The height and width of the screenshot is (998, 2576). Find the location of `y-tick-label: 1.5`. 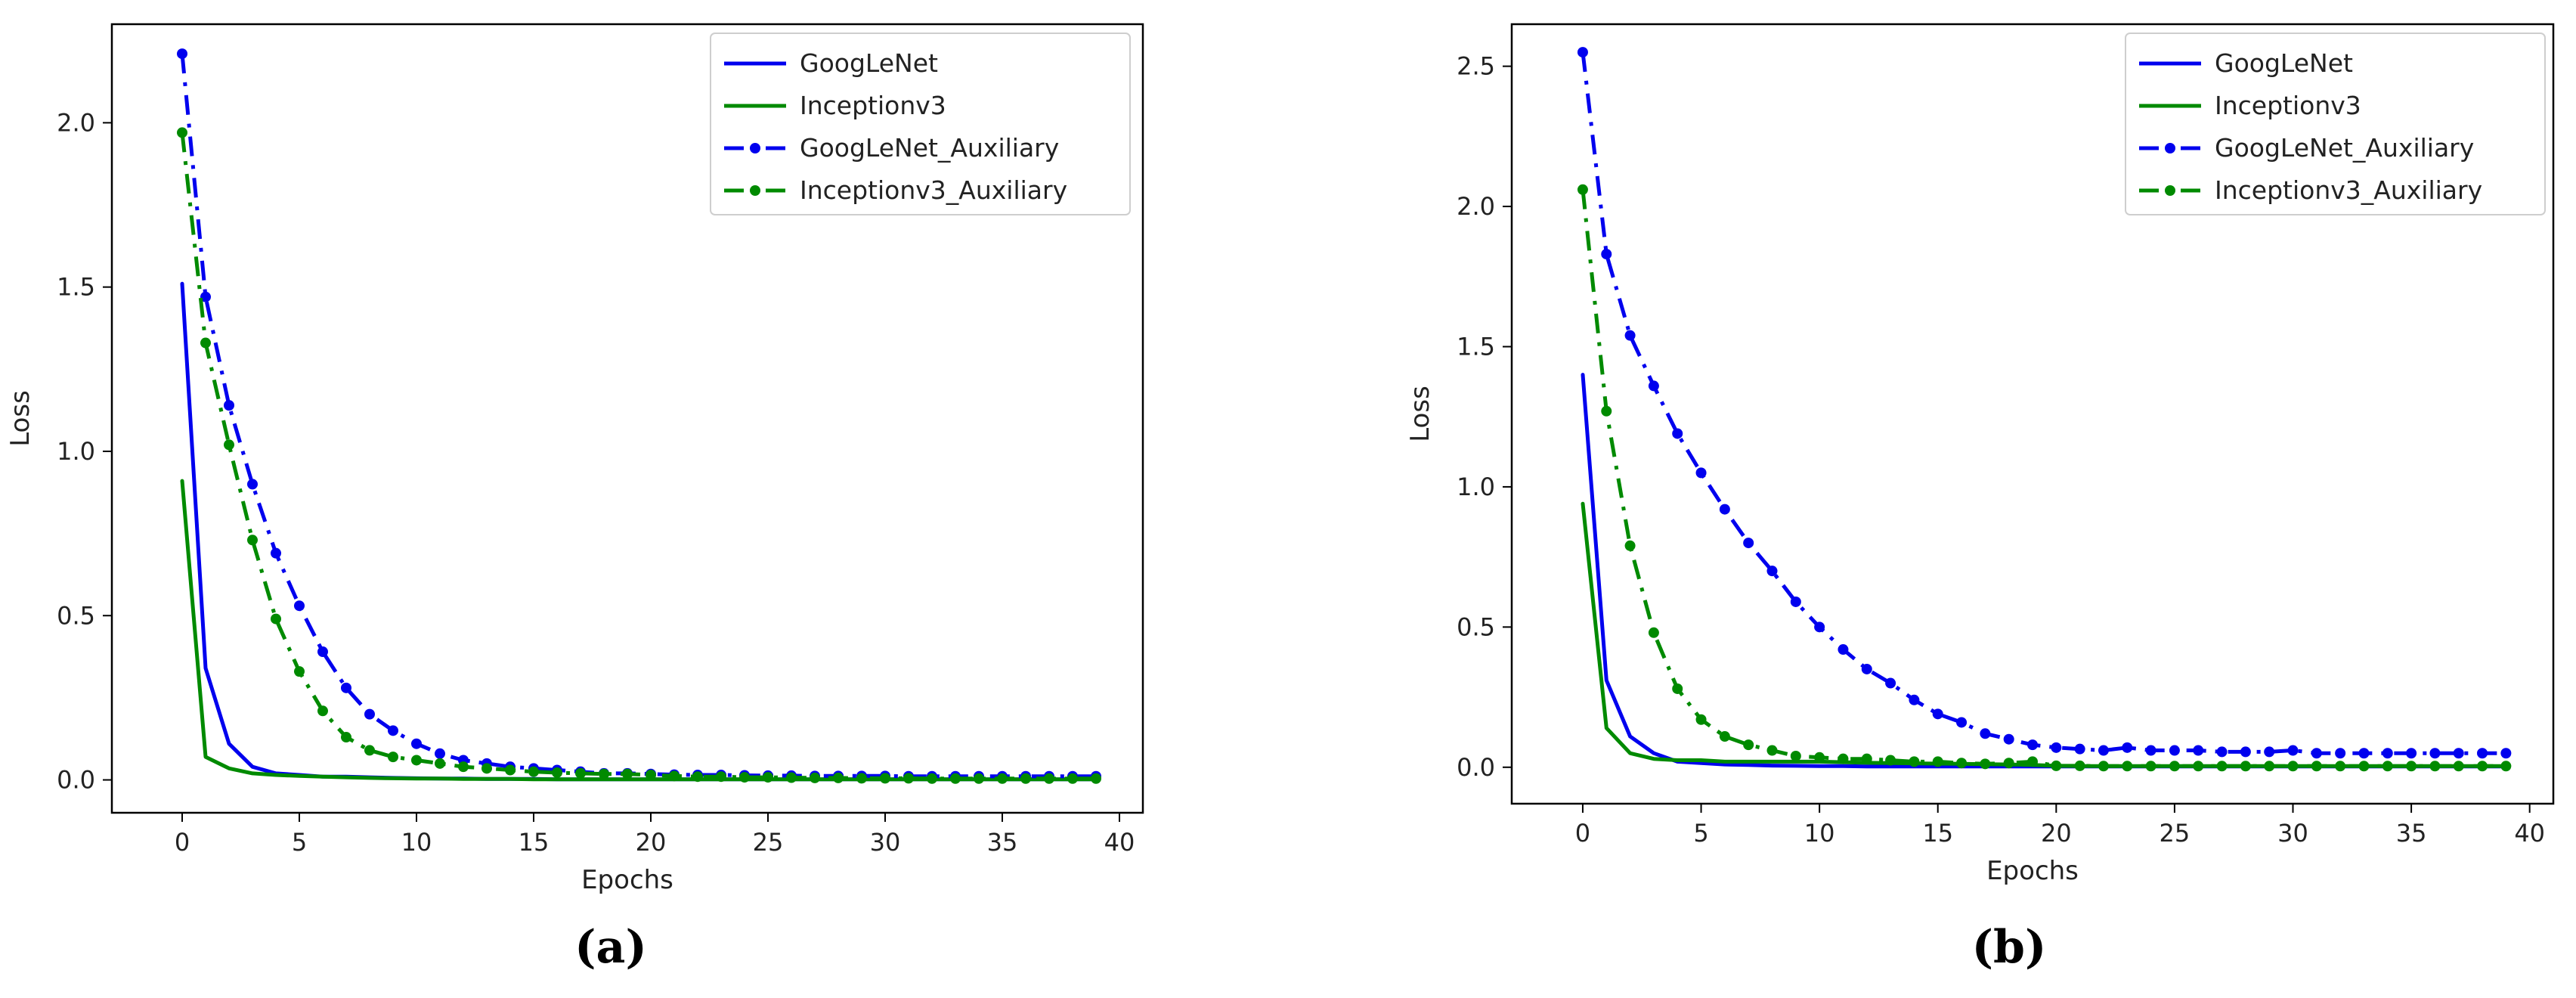

y-tick-label: 1.5 is located at coordinates (1476, 346).